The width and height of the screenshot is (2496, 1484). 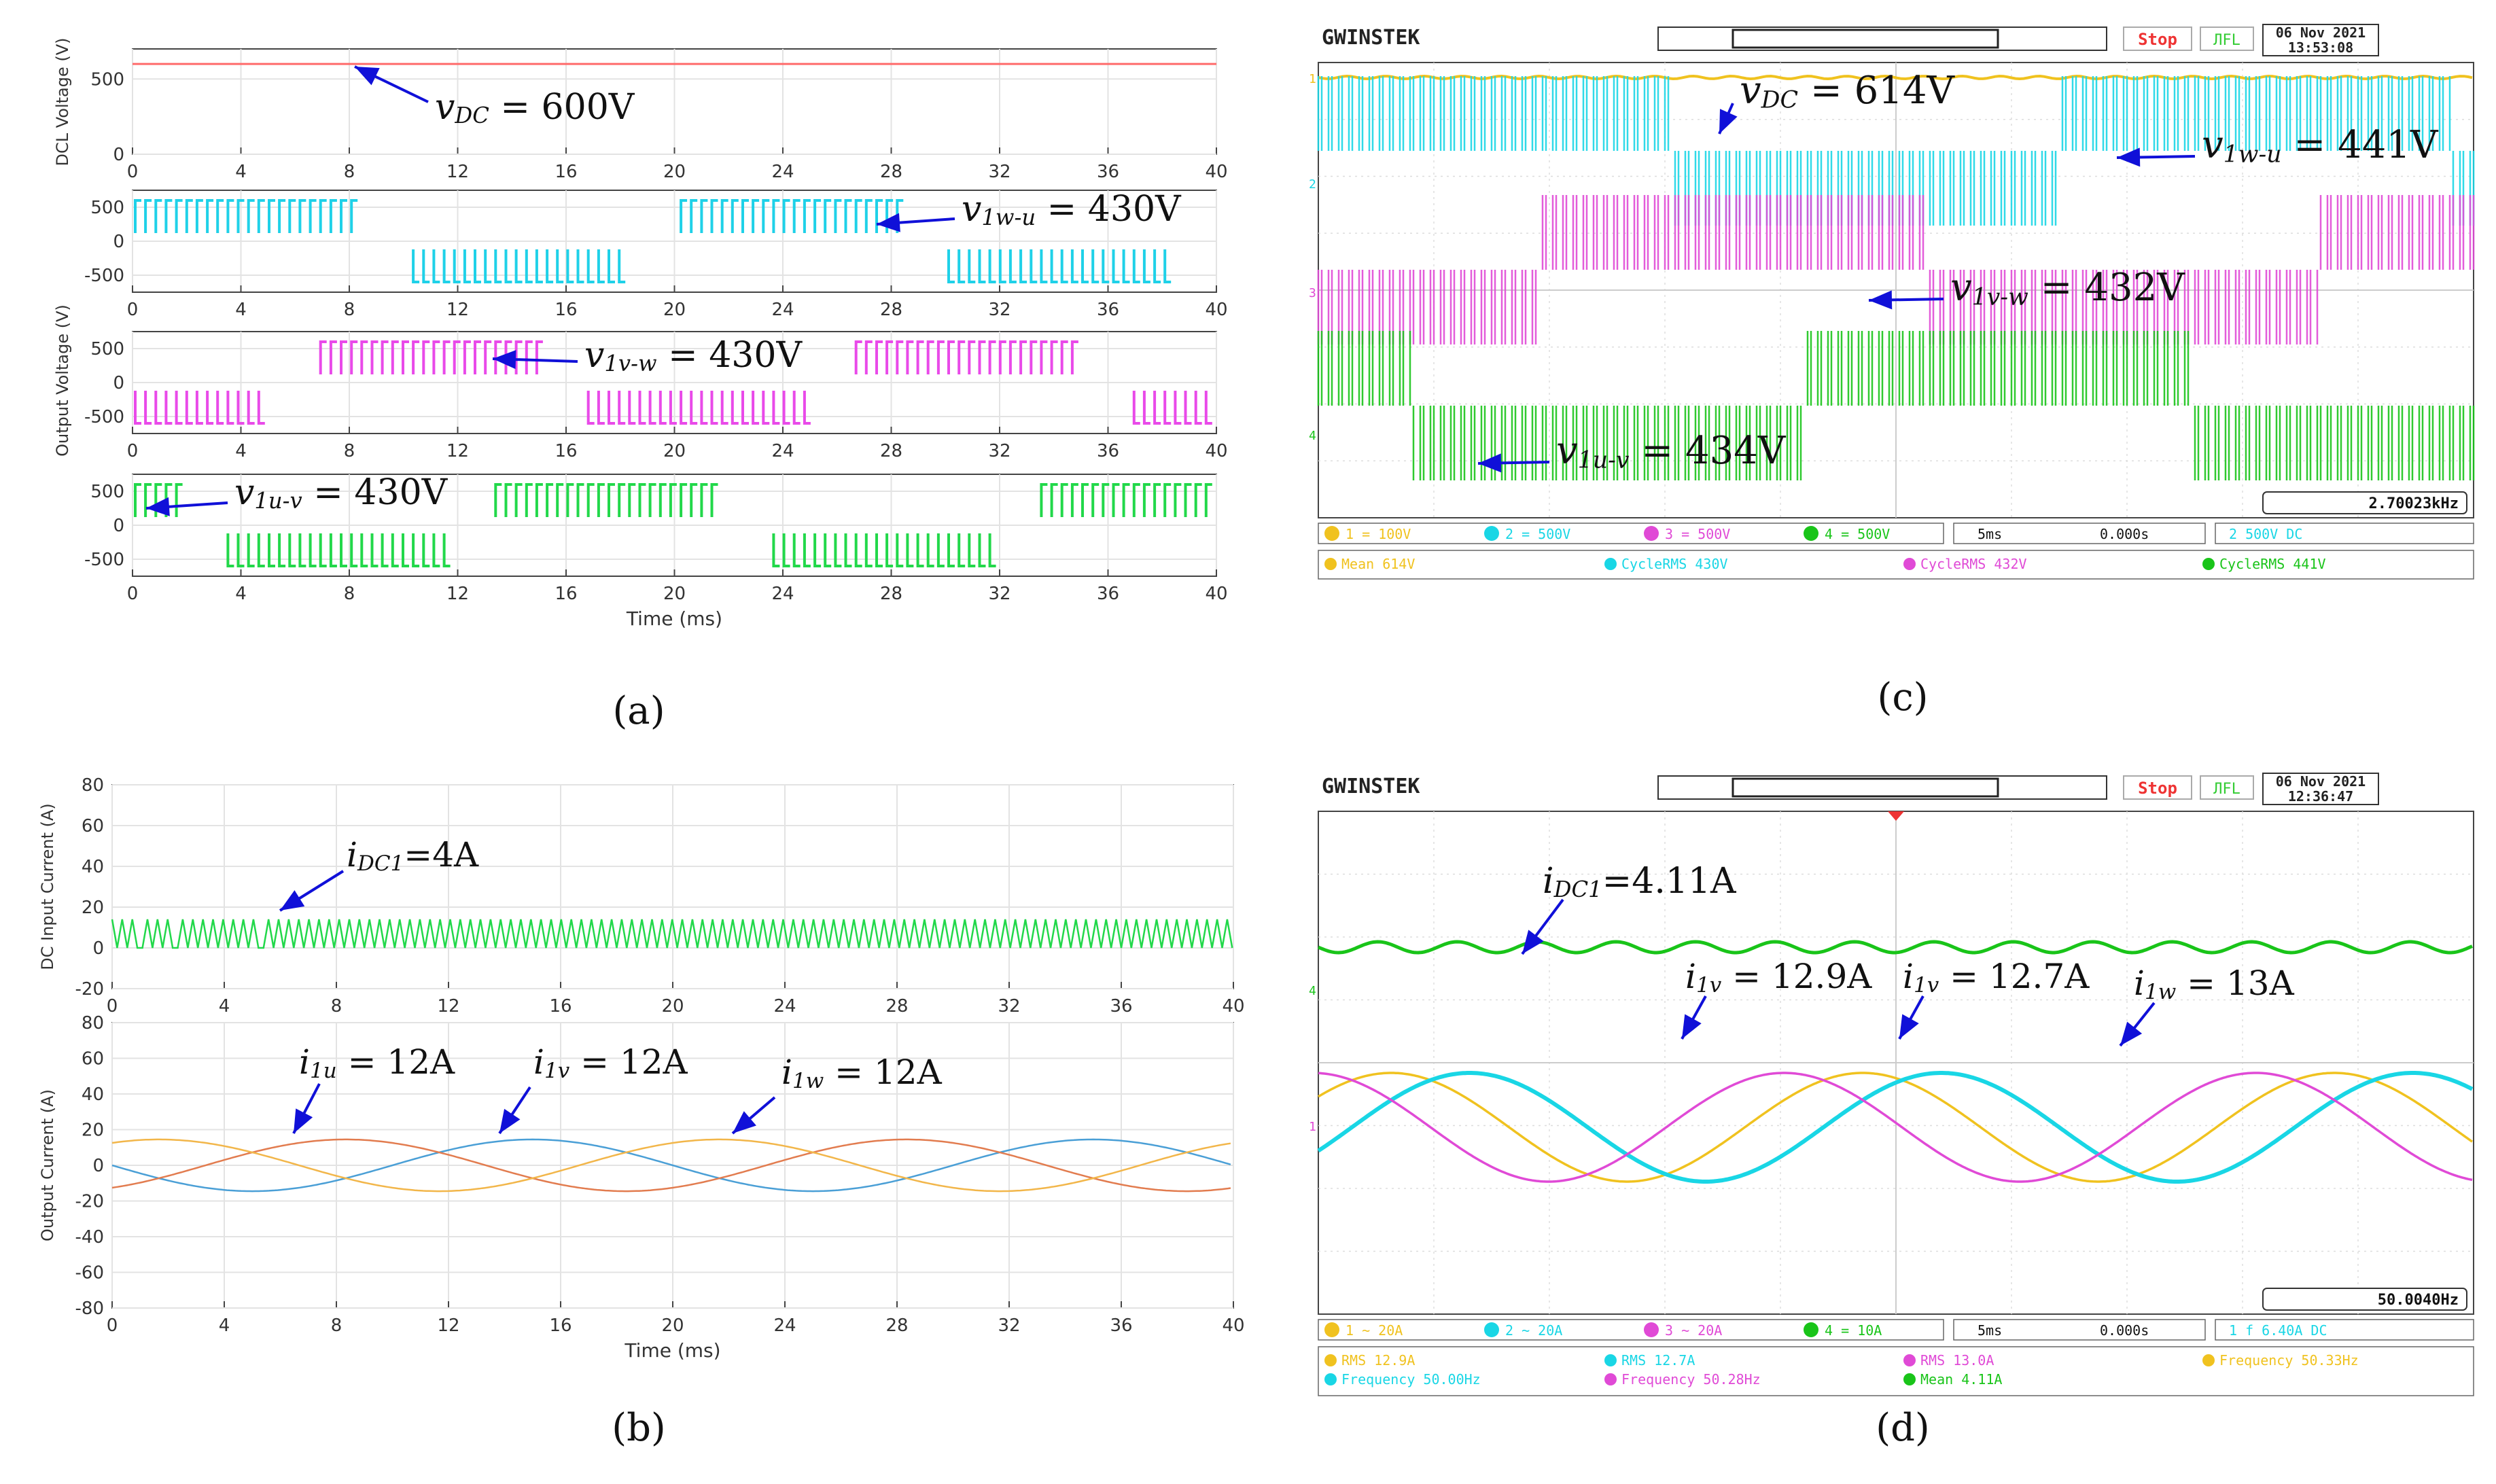 What do you see at coordinates (93, 1094) in the screenshot?
I see `y-tick-label: 40` at bounding box center [93, 1094].